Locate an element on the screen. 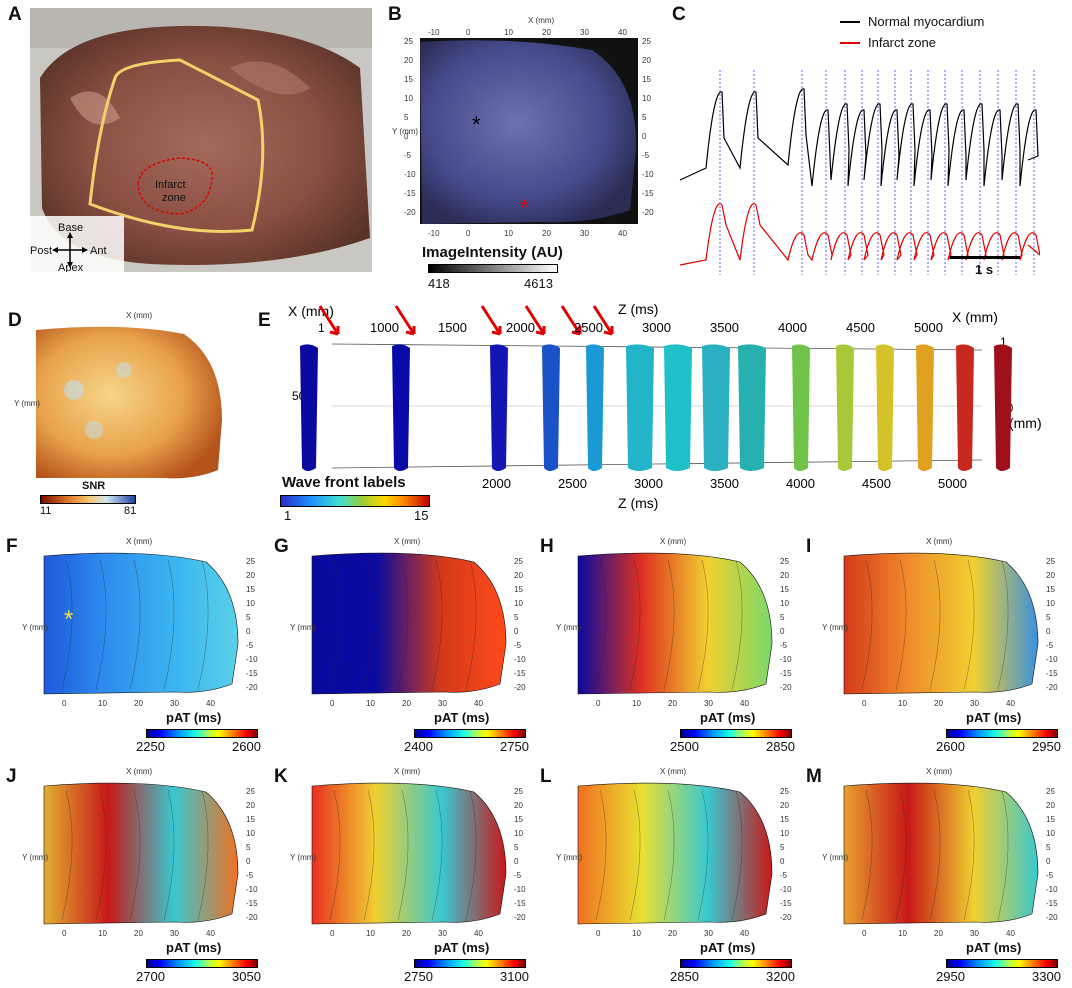 Image resolution: width=1072 pixels, height=988 pixels. e-z-label-bottom: Z (ms) is located at coordinates (638, 503).